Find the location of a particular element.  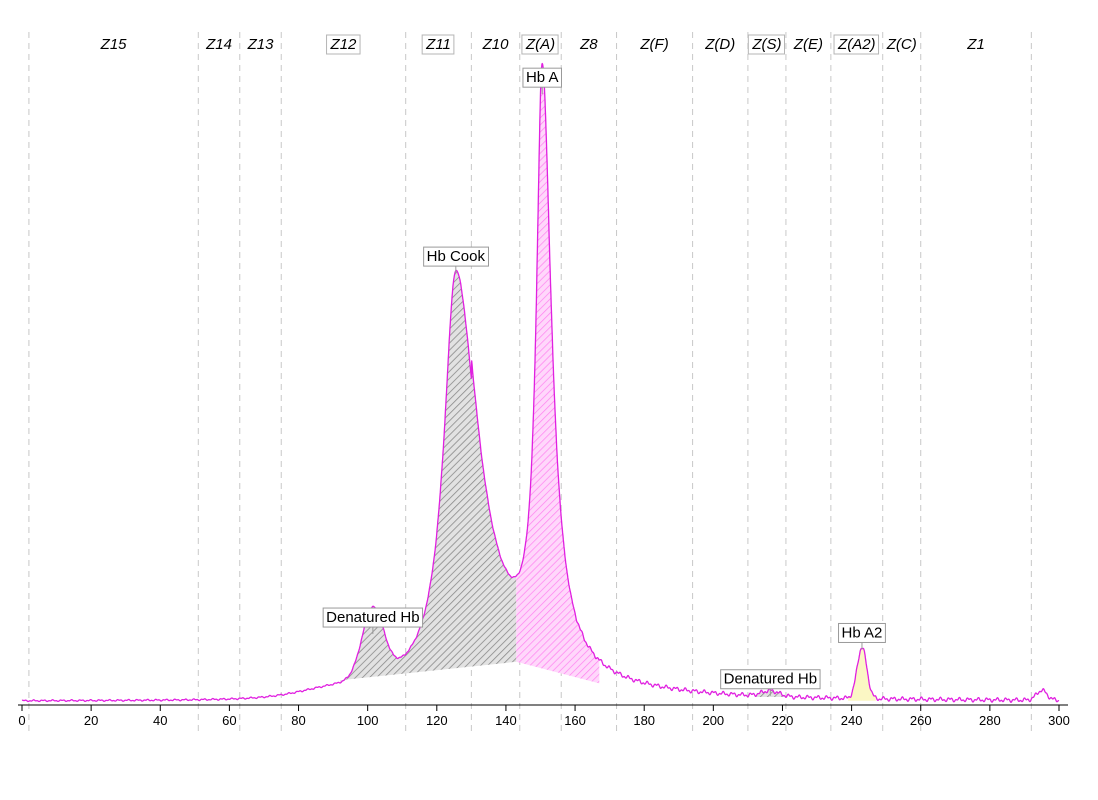

svg-text: Hb A2 is located at coordinates (862, 632).